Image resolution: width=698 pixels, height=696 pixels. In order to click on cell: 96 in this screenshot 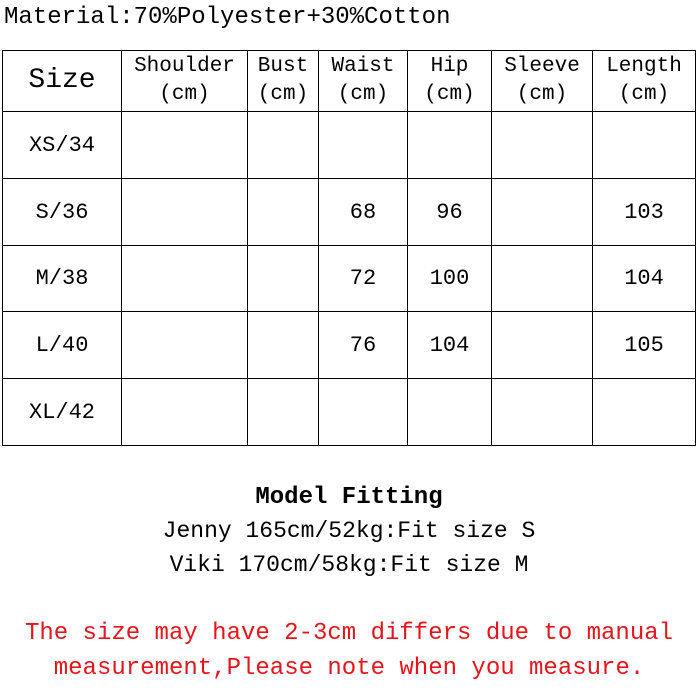, I will do `click(449, 212)`.